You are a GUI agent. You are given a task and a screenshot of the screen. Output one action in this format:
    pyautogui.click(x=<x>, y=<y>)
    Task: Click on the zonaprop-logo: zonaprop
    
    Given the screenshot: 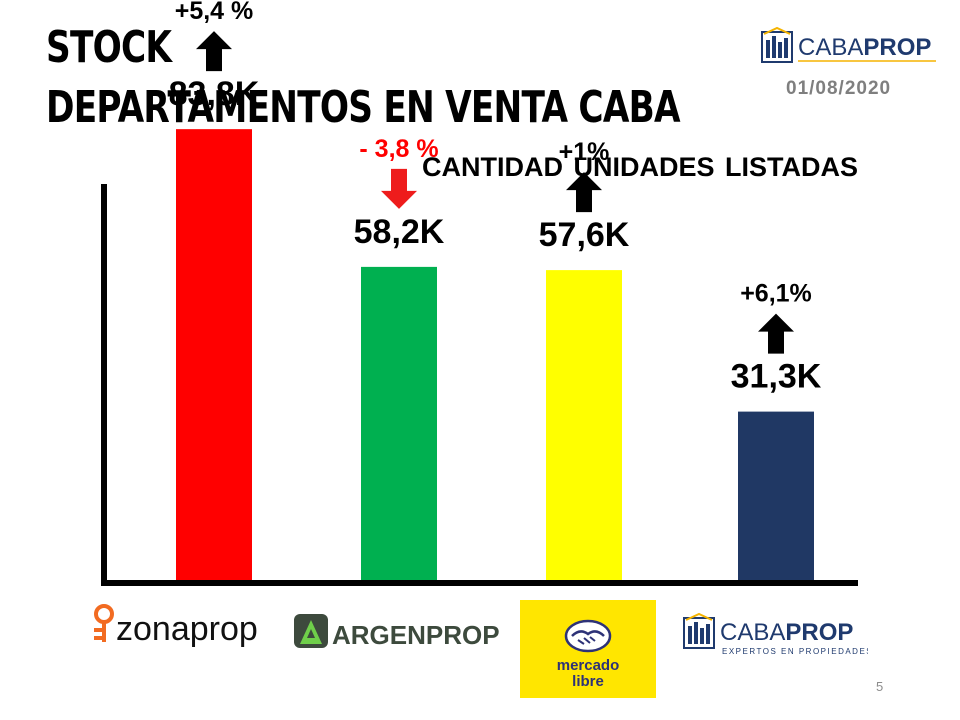 What is the action you would take?
    pyautogui.click(x=176, y=626)
    